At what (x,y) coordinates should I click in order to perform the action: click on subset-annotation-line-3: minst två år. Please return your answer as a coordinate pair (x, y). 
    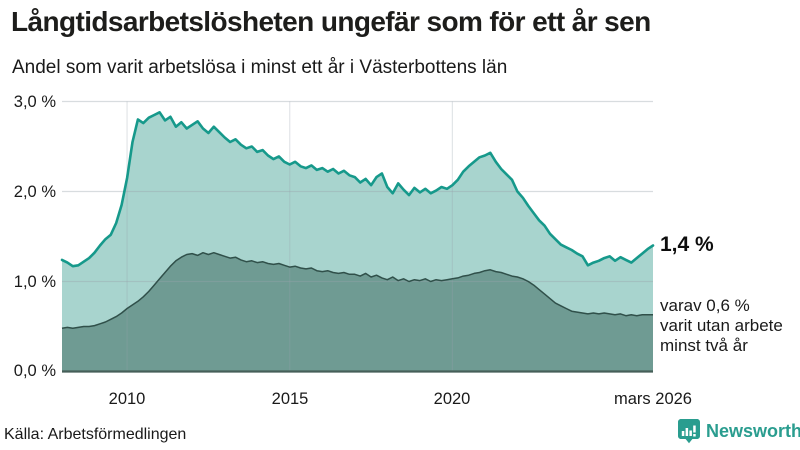
    Looking at the image, I should click on (704, 345).